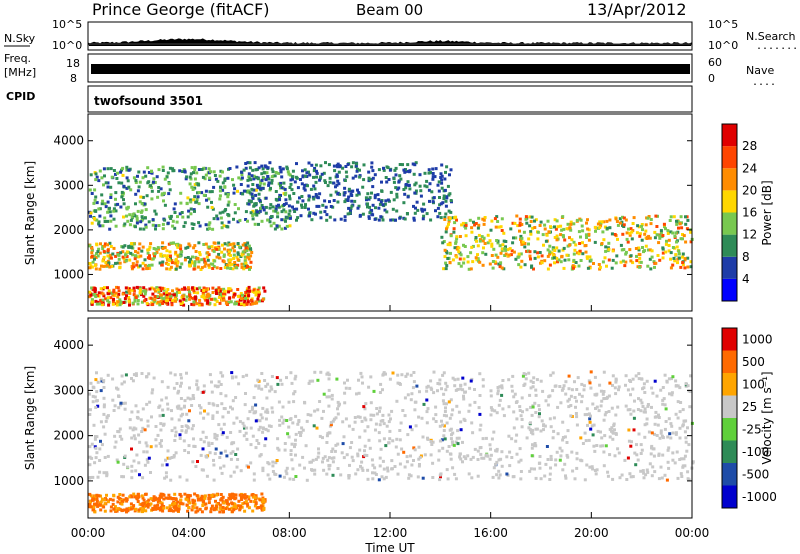 The height and width of the screenshot is (554, 800). What do you see at coordinates (591, 533) in the screenshot?
I see `x-tick-label: 20:00` at bounding box center [591, 533].